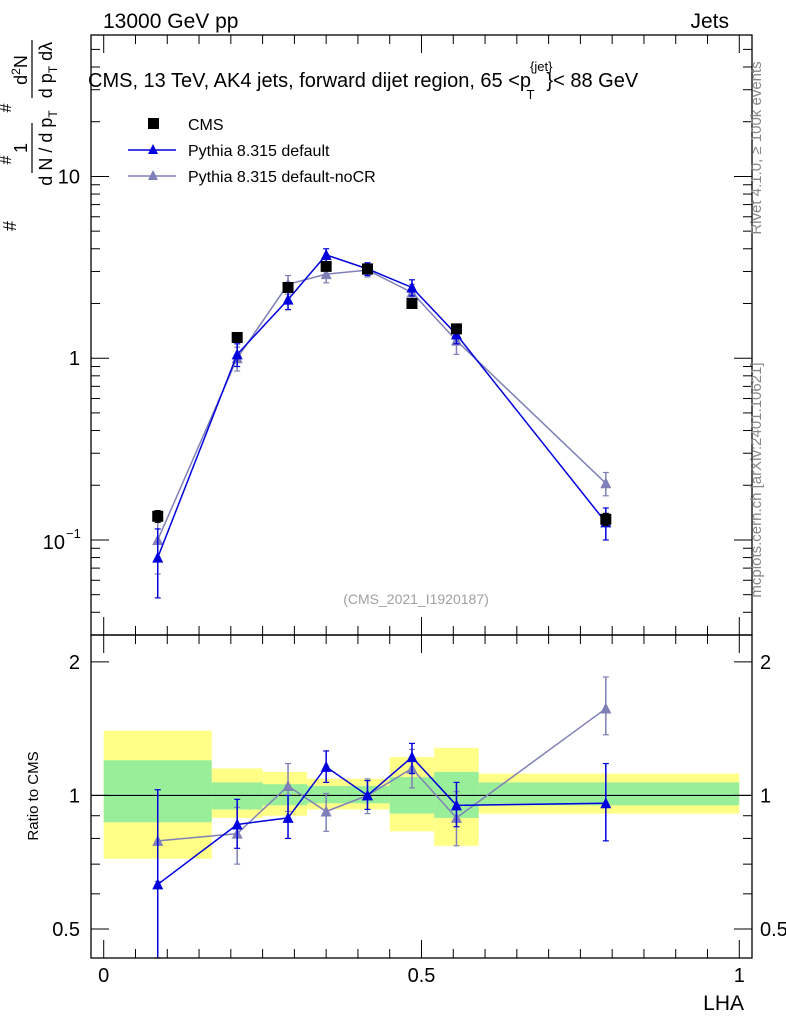 The height and width of the screenshot is (1024, 786). What do you see at coordinates (206, 125) in the screenshot?
I see `legend-cms-label: CMS` at bounding box center [206, 125].